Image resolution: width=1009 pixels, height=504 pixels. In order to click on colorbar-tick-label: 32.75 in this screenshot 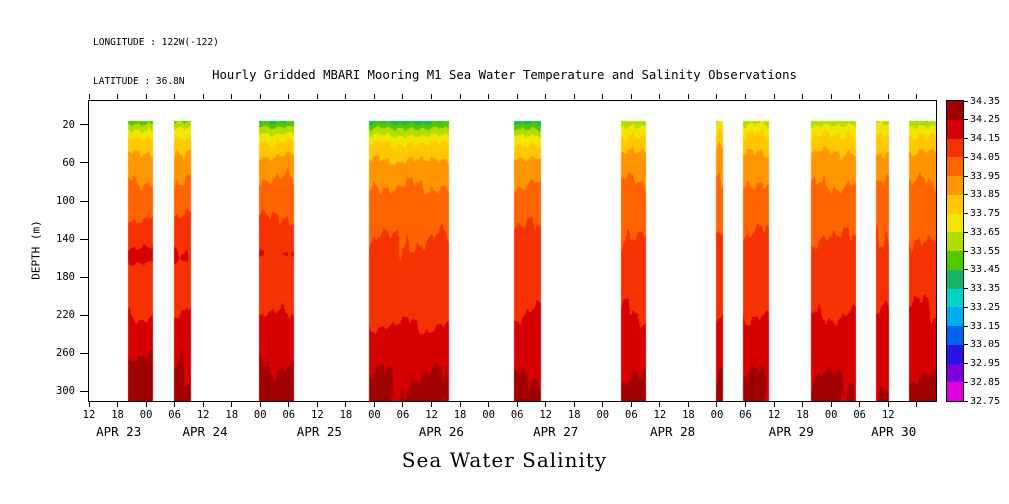, I will do `click(985, 401)`.